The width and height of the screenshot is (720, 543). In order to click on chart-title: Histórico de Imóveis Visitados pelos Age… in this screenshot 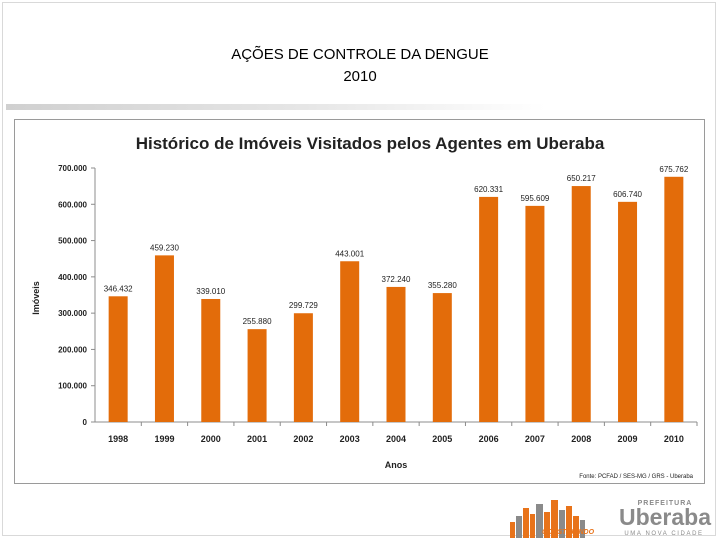, I will do `click(370, 143)`.